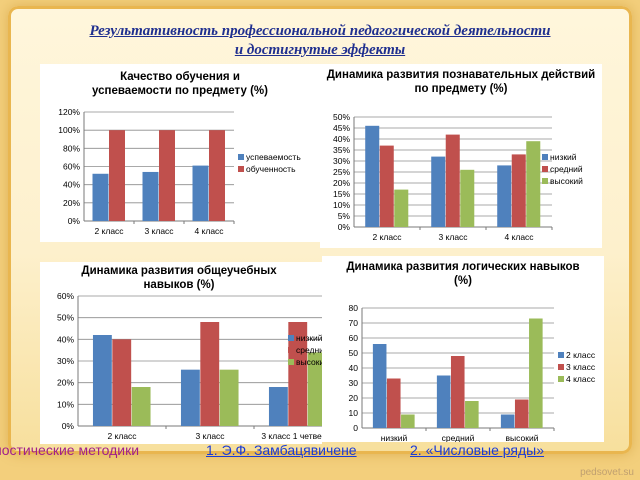 The image size is (640, 480). Describe the element at coordinates (354, 368) in the screenshot. I see `y-tick-label: 40` at that location.